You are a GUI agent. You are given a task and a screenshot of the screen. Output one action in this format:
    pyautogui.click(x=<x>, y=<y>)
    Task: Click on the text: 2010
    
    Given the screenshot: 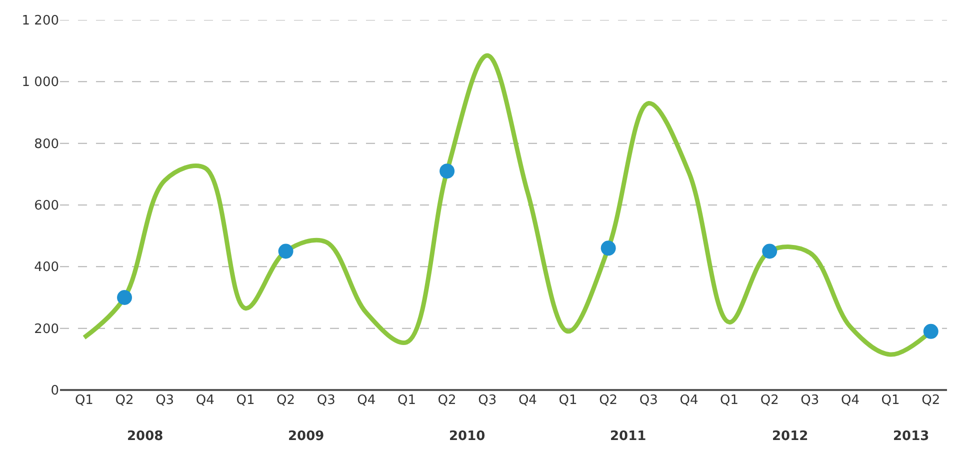 What is the action you would take?
    pyautogui.click(x=467, y=436)
    